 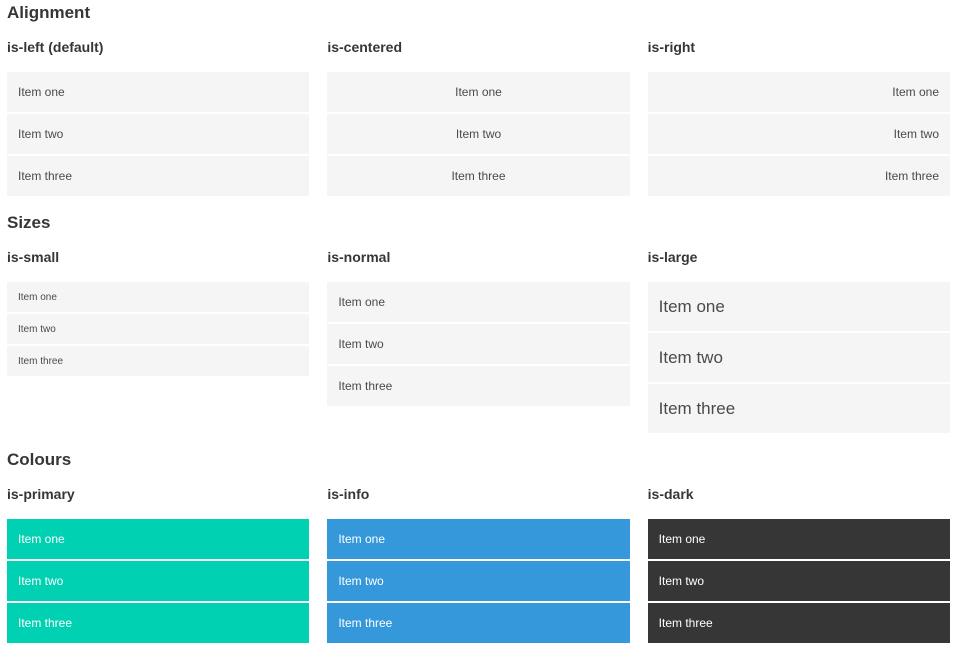 I want to click on column-is-small: is-small Item one Item two Item three, so click(x=158, y=341).